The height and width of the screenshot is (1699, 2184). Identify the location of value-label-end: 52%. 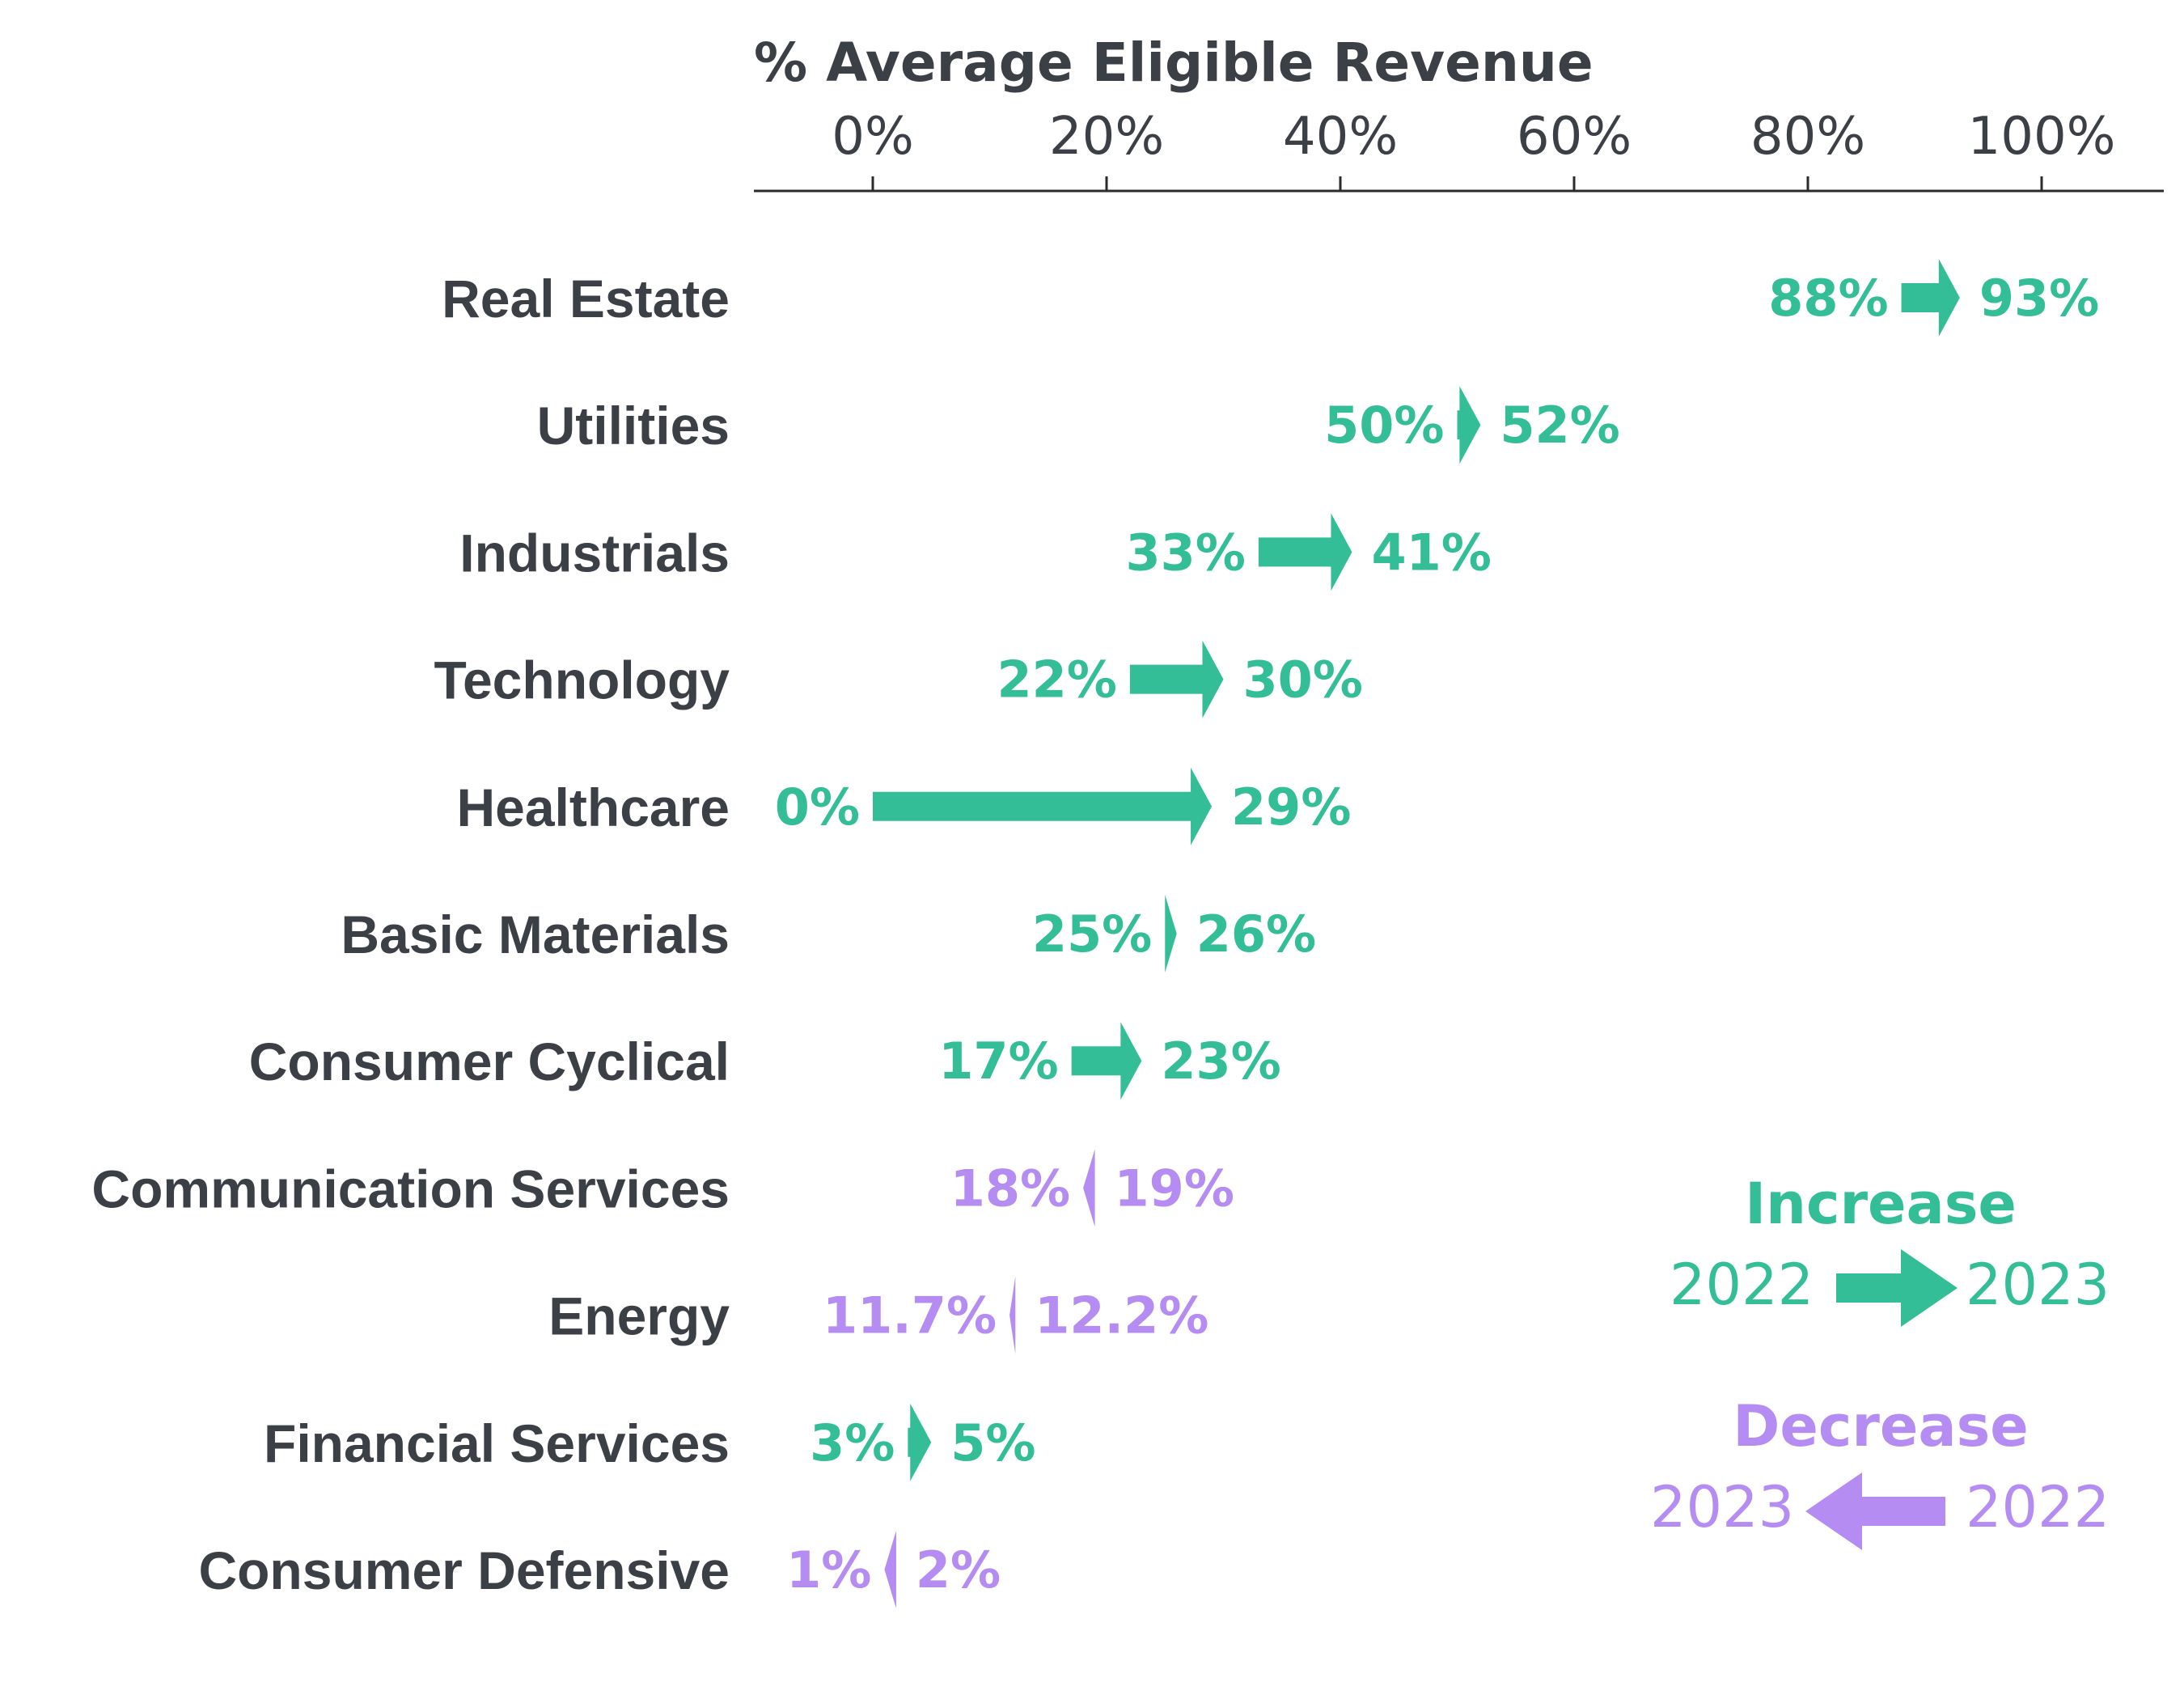
(1559, 425).